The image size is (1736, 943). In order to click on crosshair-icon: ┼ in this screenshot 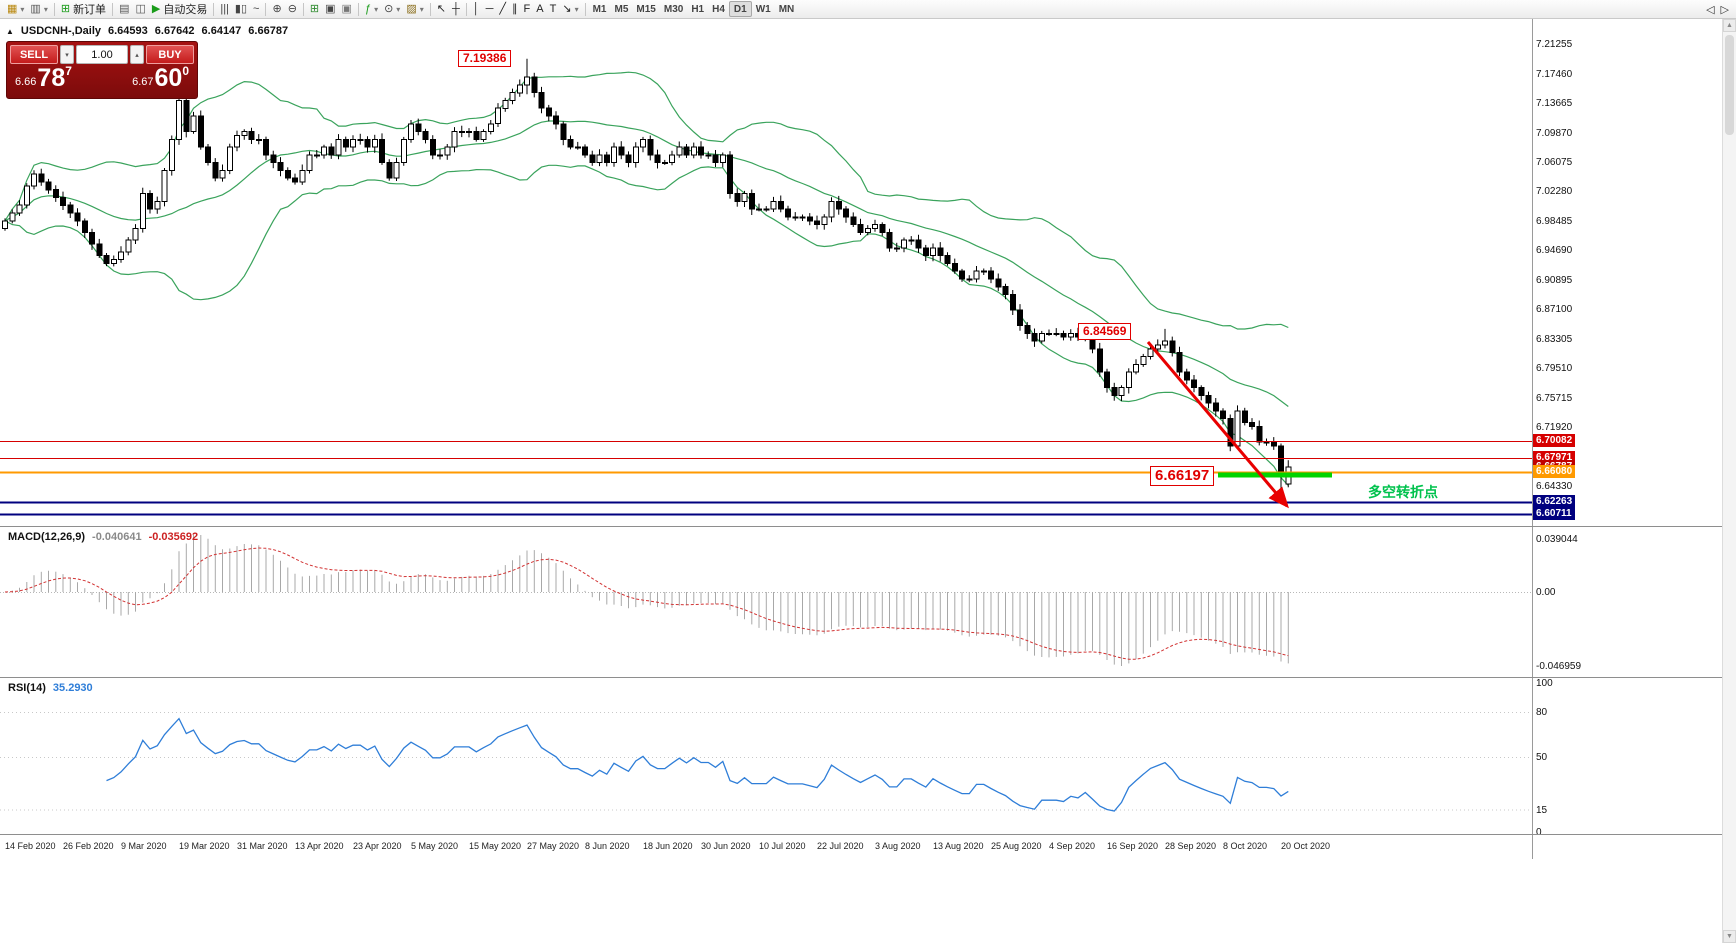, I will do `click(455, 8)`.